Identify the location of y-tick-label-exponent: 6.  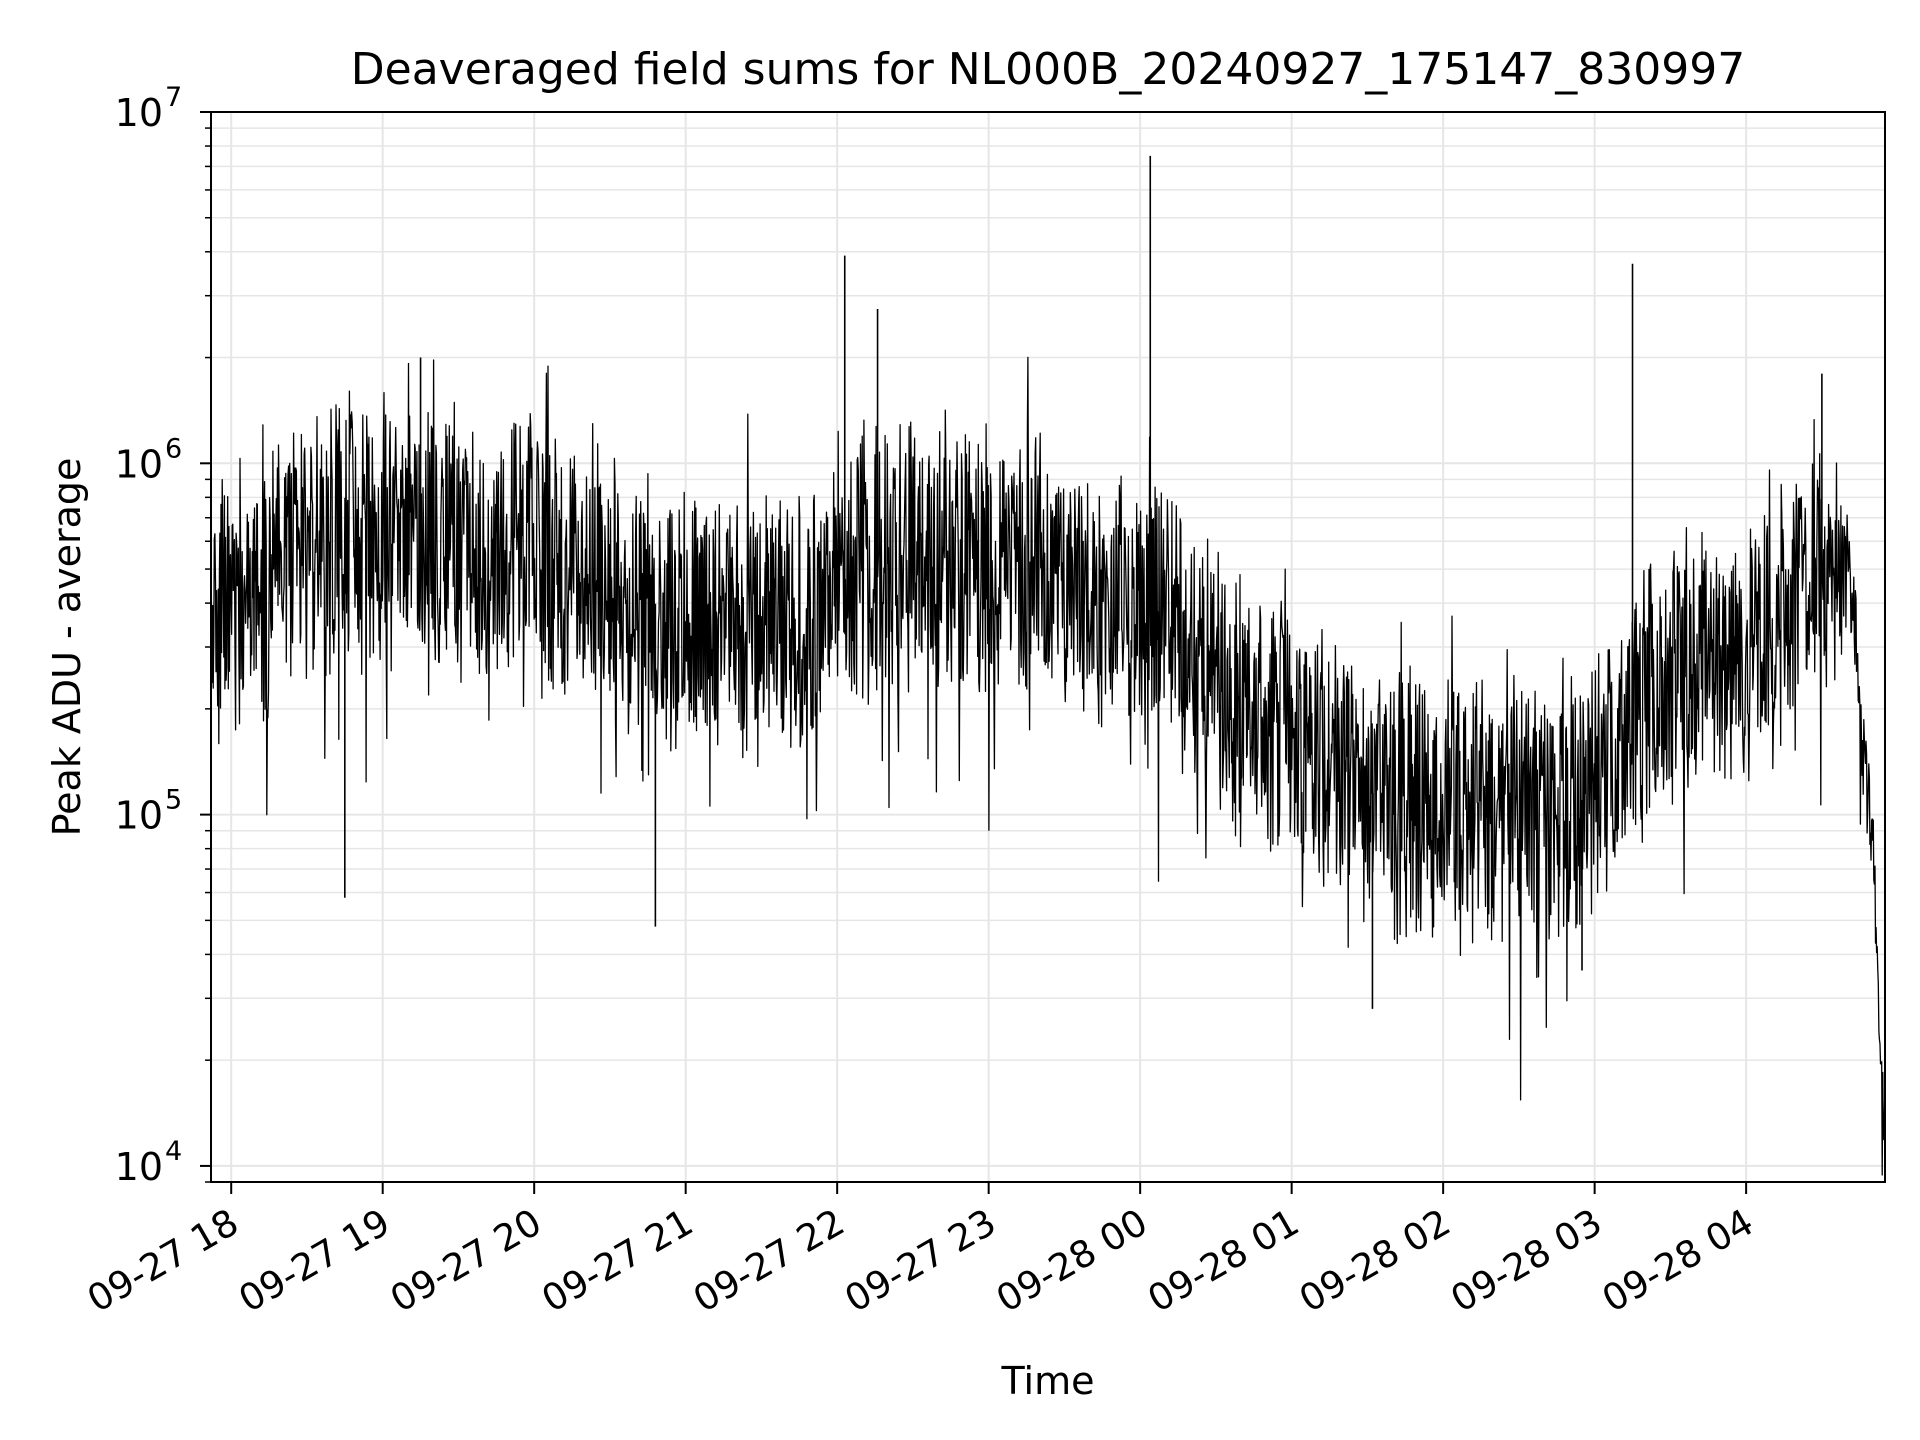
(173, 448).